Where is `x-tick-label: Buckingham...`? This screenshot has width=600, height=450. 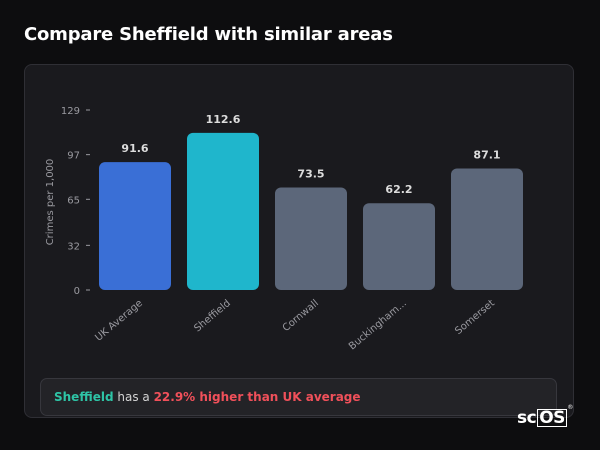
x-tick-label: Buckingham... is located at coordinates (378, 325).